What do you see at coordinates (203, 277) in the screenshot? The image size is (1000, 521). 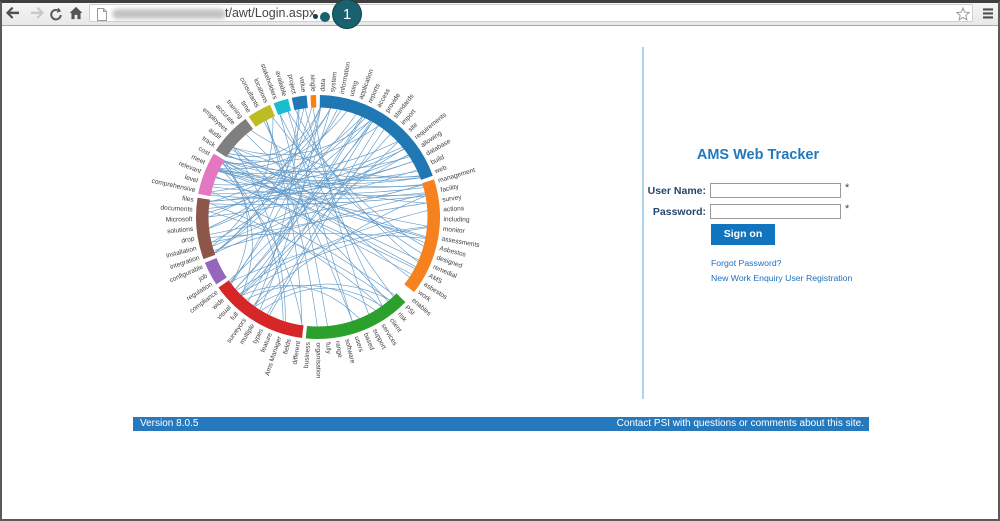 I see `svg-text: job` at bounding box center [203, 277].